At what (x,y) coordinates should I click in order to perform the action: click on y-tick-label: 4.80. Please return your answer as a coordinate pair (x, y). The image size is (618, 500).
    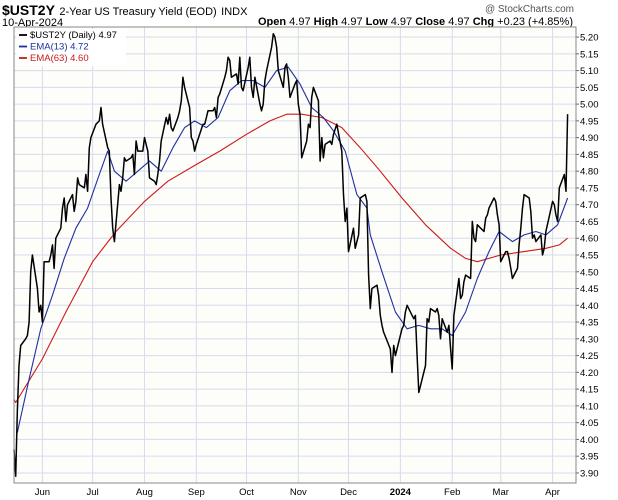
    Looking at the image, I should click on (589, 172).